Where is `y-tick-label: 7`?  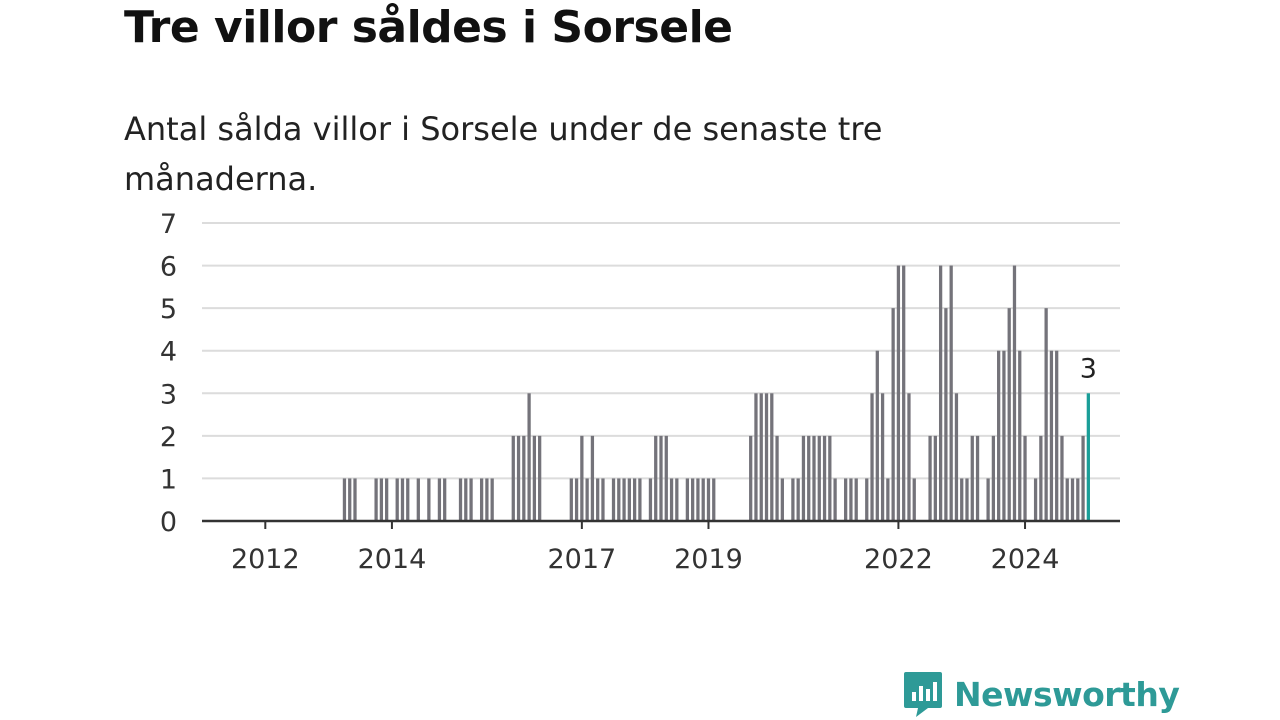
y-tick-label: 7 is located at coordinates (168, 224).